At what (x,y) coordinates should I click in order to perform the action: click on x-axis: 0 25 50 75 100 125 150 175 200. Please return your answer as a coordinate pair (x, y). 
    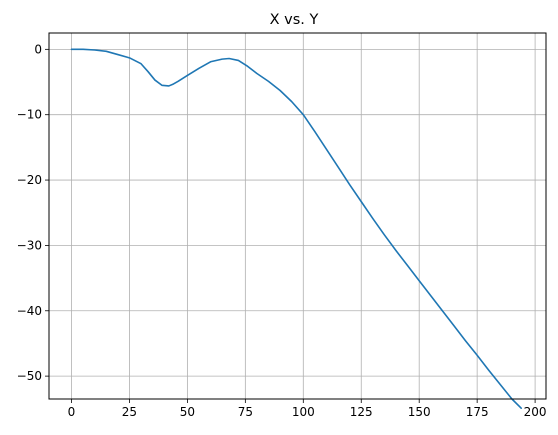
    Looking at the image, I should click on (307, 409).